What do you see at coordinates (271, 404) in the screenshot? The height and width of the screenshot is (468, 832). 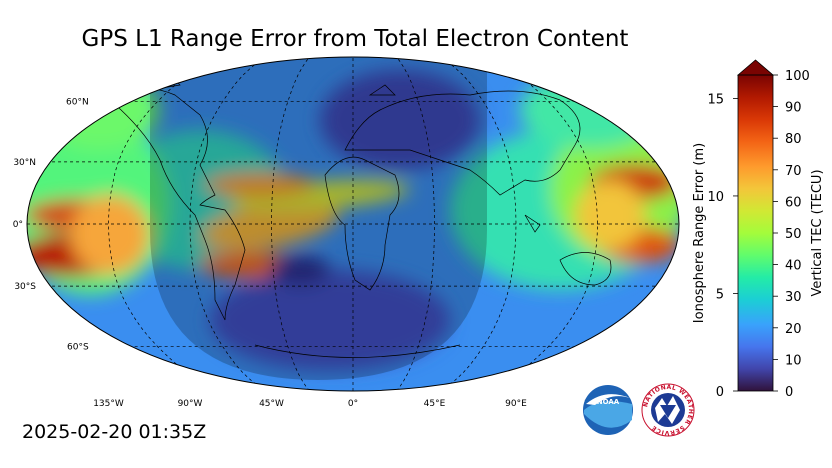 I see `lon-label: 45°W` at bounding box center [271, 404].